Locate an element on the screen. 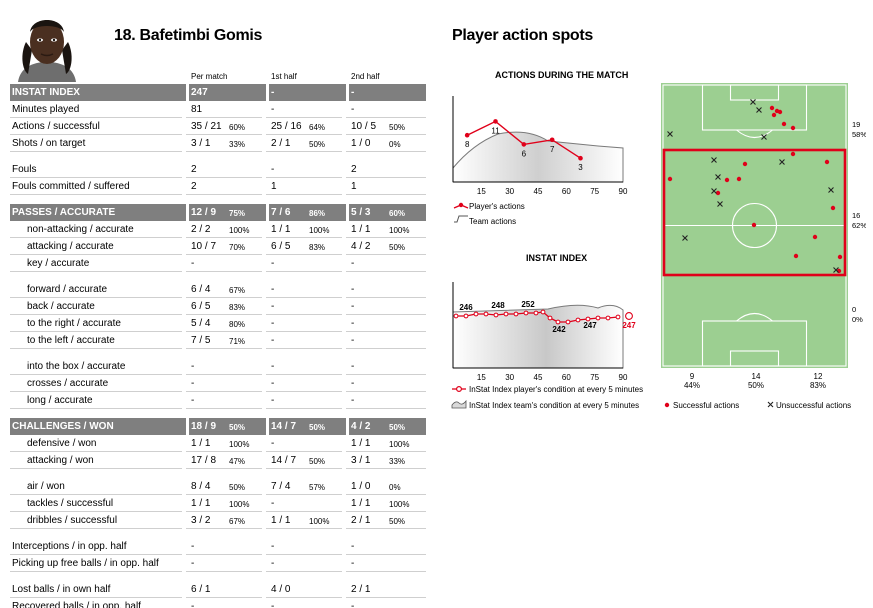 This screenshot has height=608, width=873. zone-percent-right: 0% is located at coordinates (857, 319).